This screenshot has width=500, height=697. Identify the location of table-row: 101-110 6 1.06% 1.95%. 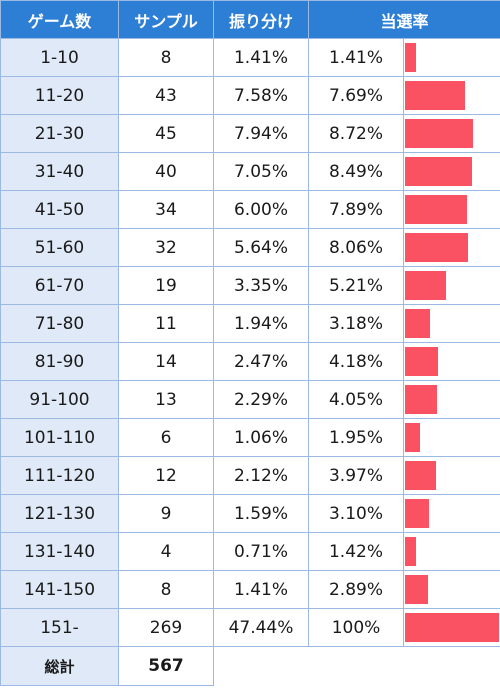
(250, 437).